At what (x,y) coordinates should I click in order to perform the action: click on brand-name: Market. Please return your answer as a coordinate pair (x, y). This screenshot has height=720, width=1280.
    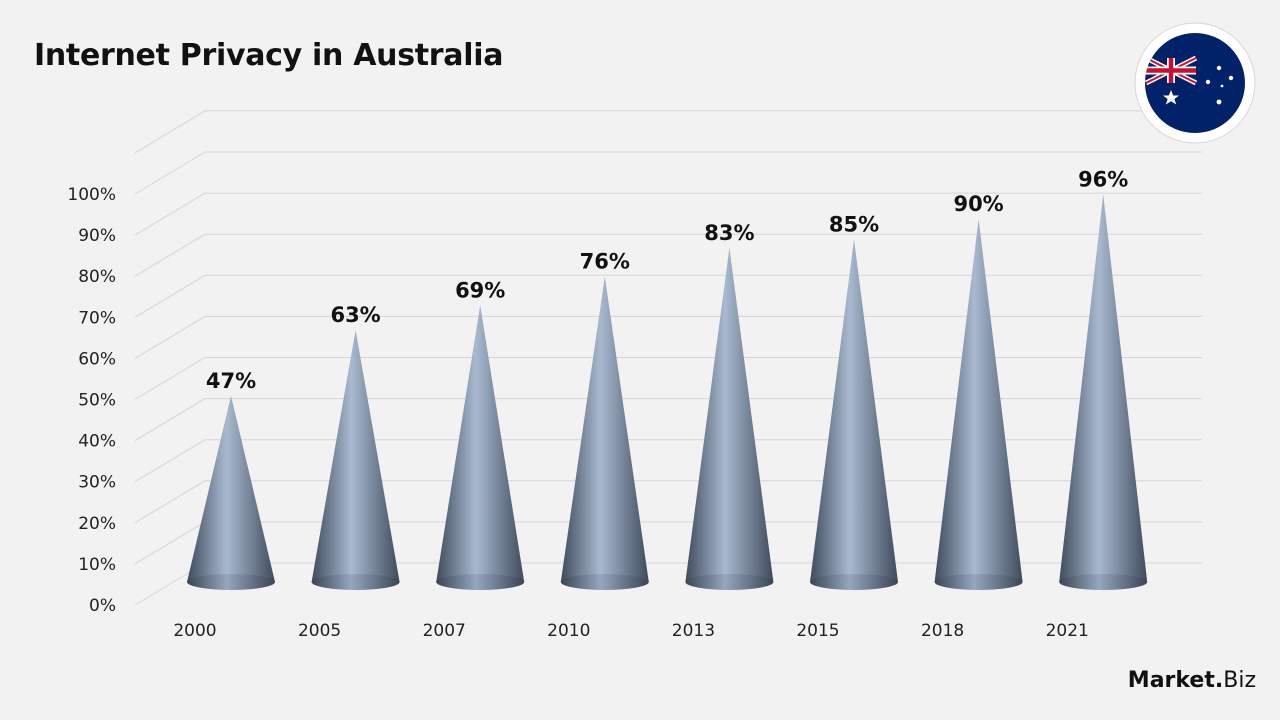
    Looking at the image, I should click on (1171, 680).